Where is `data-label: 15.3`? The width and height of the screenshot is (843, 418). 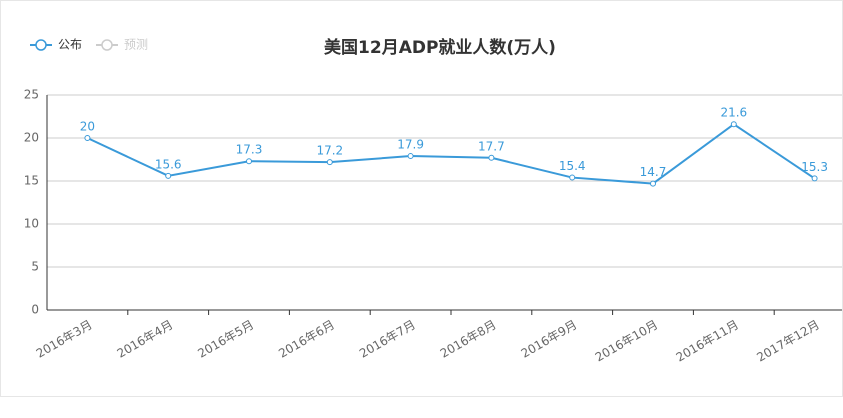
data-label: 15.3 is located at coordinates (814, 167).